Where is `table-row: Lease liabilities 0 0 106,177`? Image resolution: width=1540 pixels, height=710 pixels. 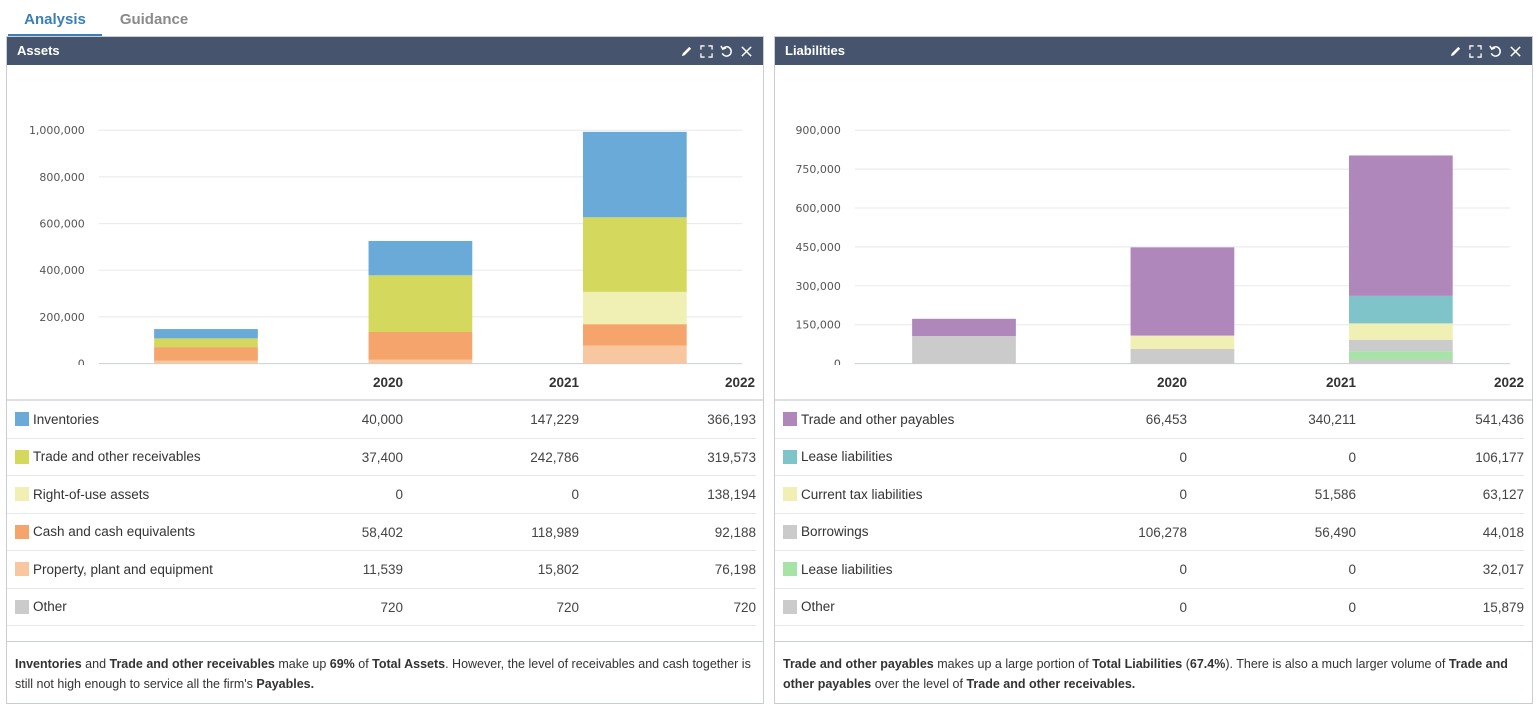 table-row: Lease liabilities 0 0 106,177 is located at coordinates (1153, 457).